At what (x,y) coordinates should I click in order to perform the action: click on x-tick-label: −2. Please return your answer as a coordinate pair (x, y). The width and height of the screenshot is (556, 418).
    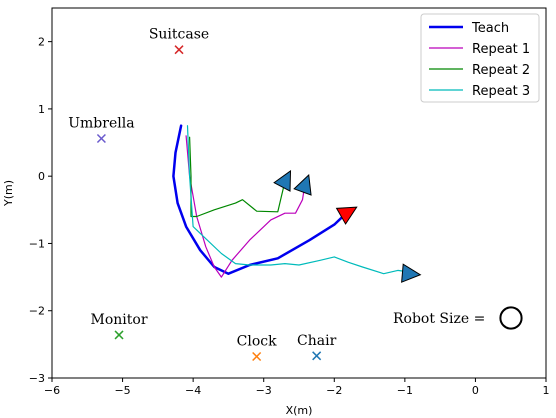
    Looking at the image, I should click on (334, 390).